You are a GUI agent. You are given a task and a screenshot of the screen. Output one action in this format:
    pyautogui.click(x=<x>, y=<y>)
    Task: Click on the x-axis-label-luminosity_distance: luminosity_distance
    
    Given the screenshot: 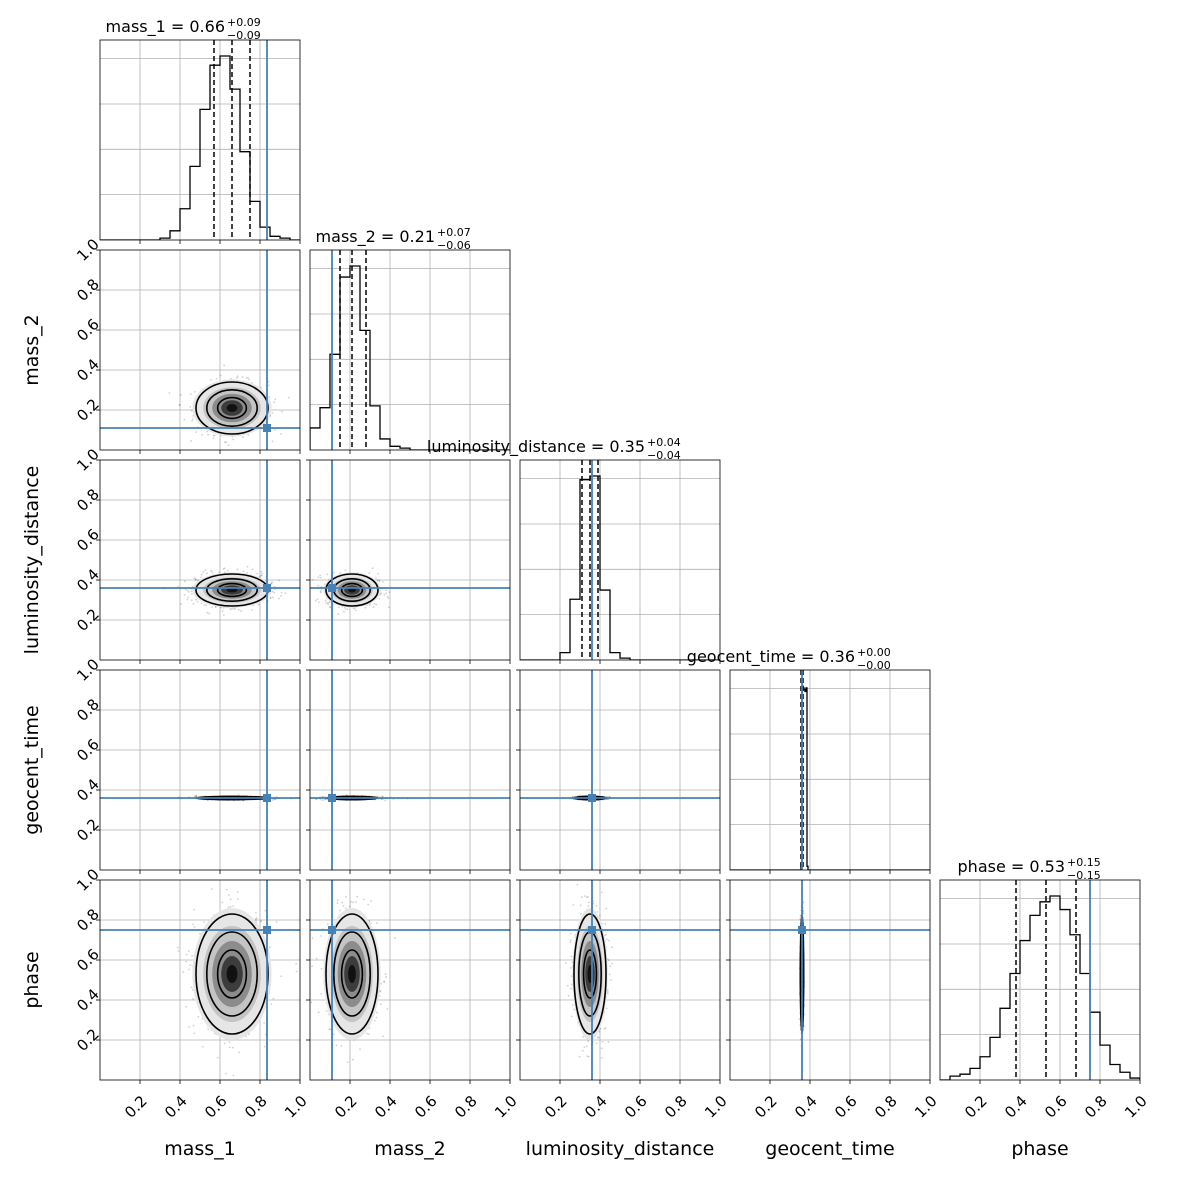 What is the action you would take?
    pyautogui.click(x=620, y=1149)
    